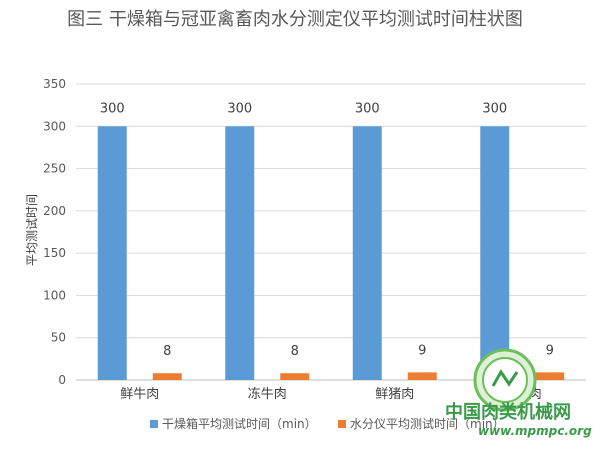  Describe the element at coordinates (54, 84) in the screenshot. I see `y-tick-label: 350` at that location.